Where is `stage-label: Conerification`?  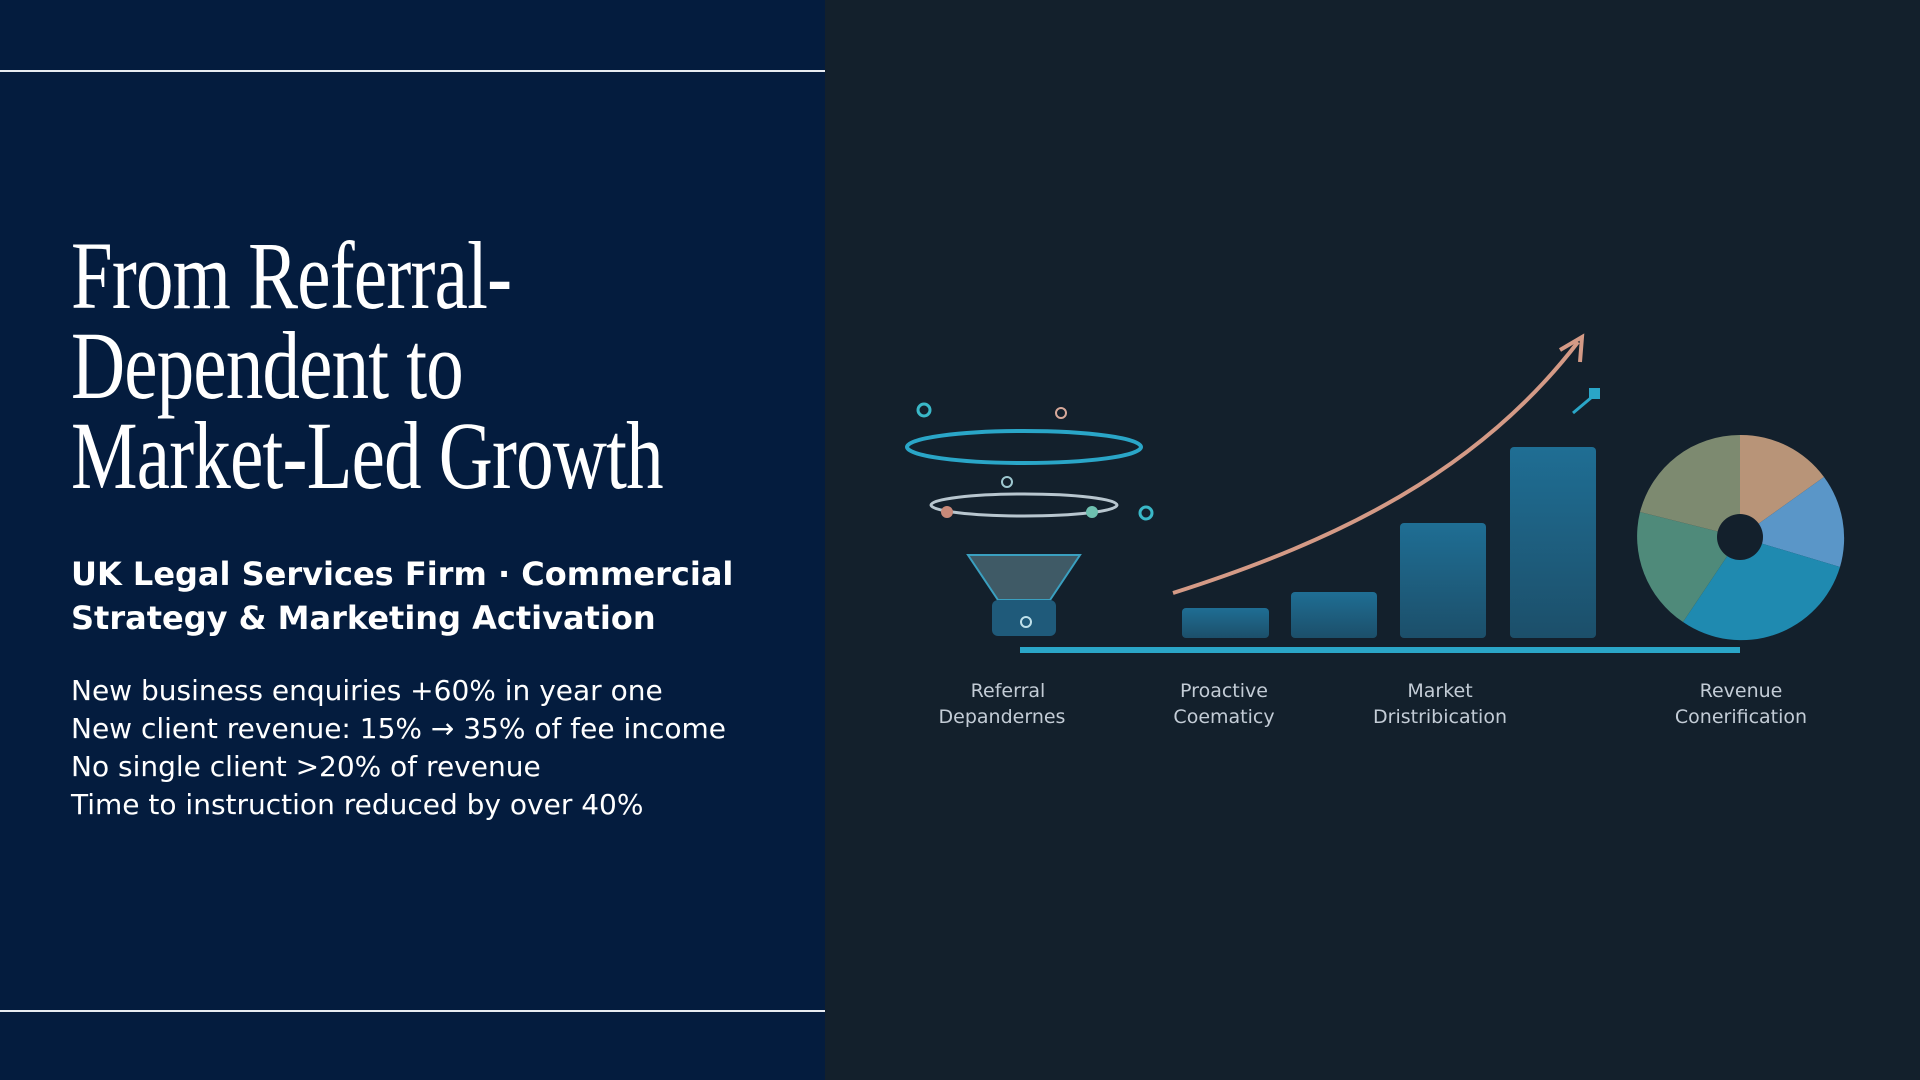
stage-label: Conerification is located at coordinates (1741, 717).